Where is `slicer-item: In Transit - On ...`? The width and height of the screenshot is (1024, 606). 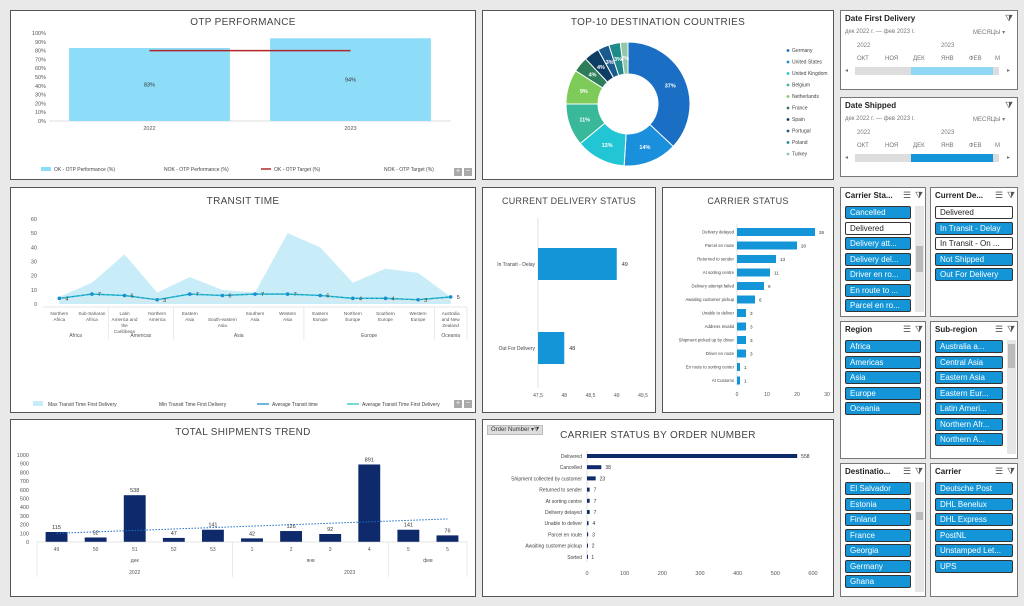 slicer-item: In Transit - On ... is located at coordinates (974, 243).